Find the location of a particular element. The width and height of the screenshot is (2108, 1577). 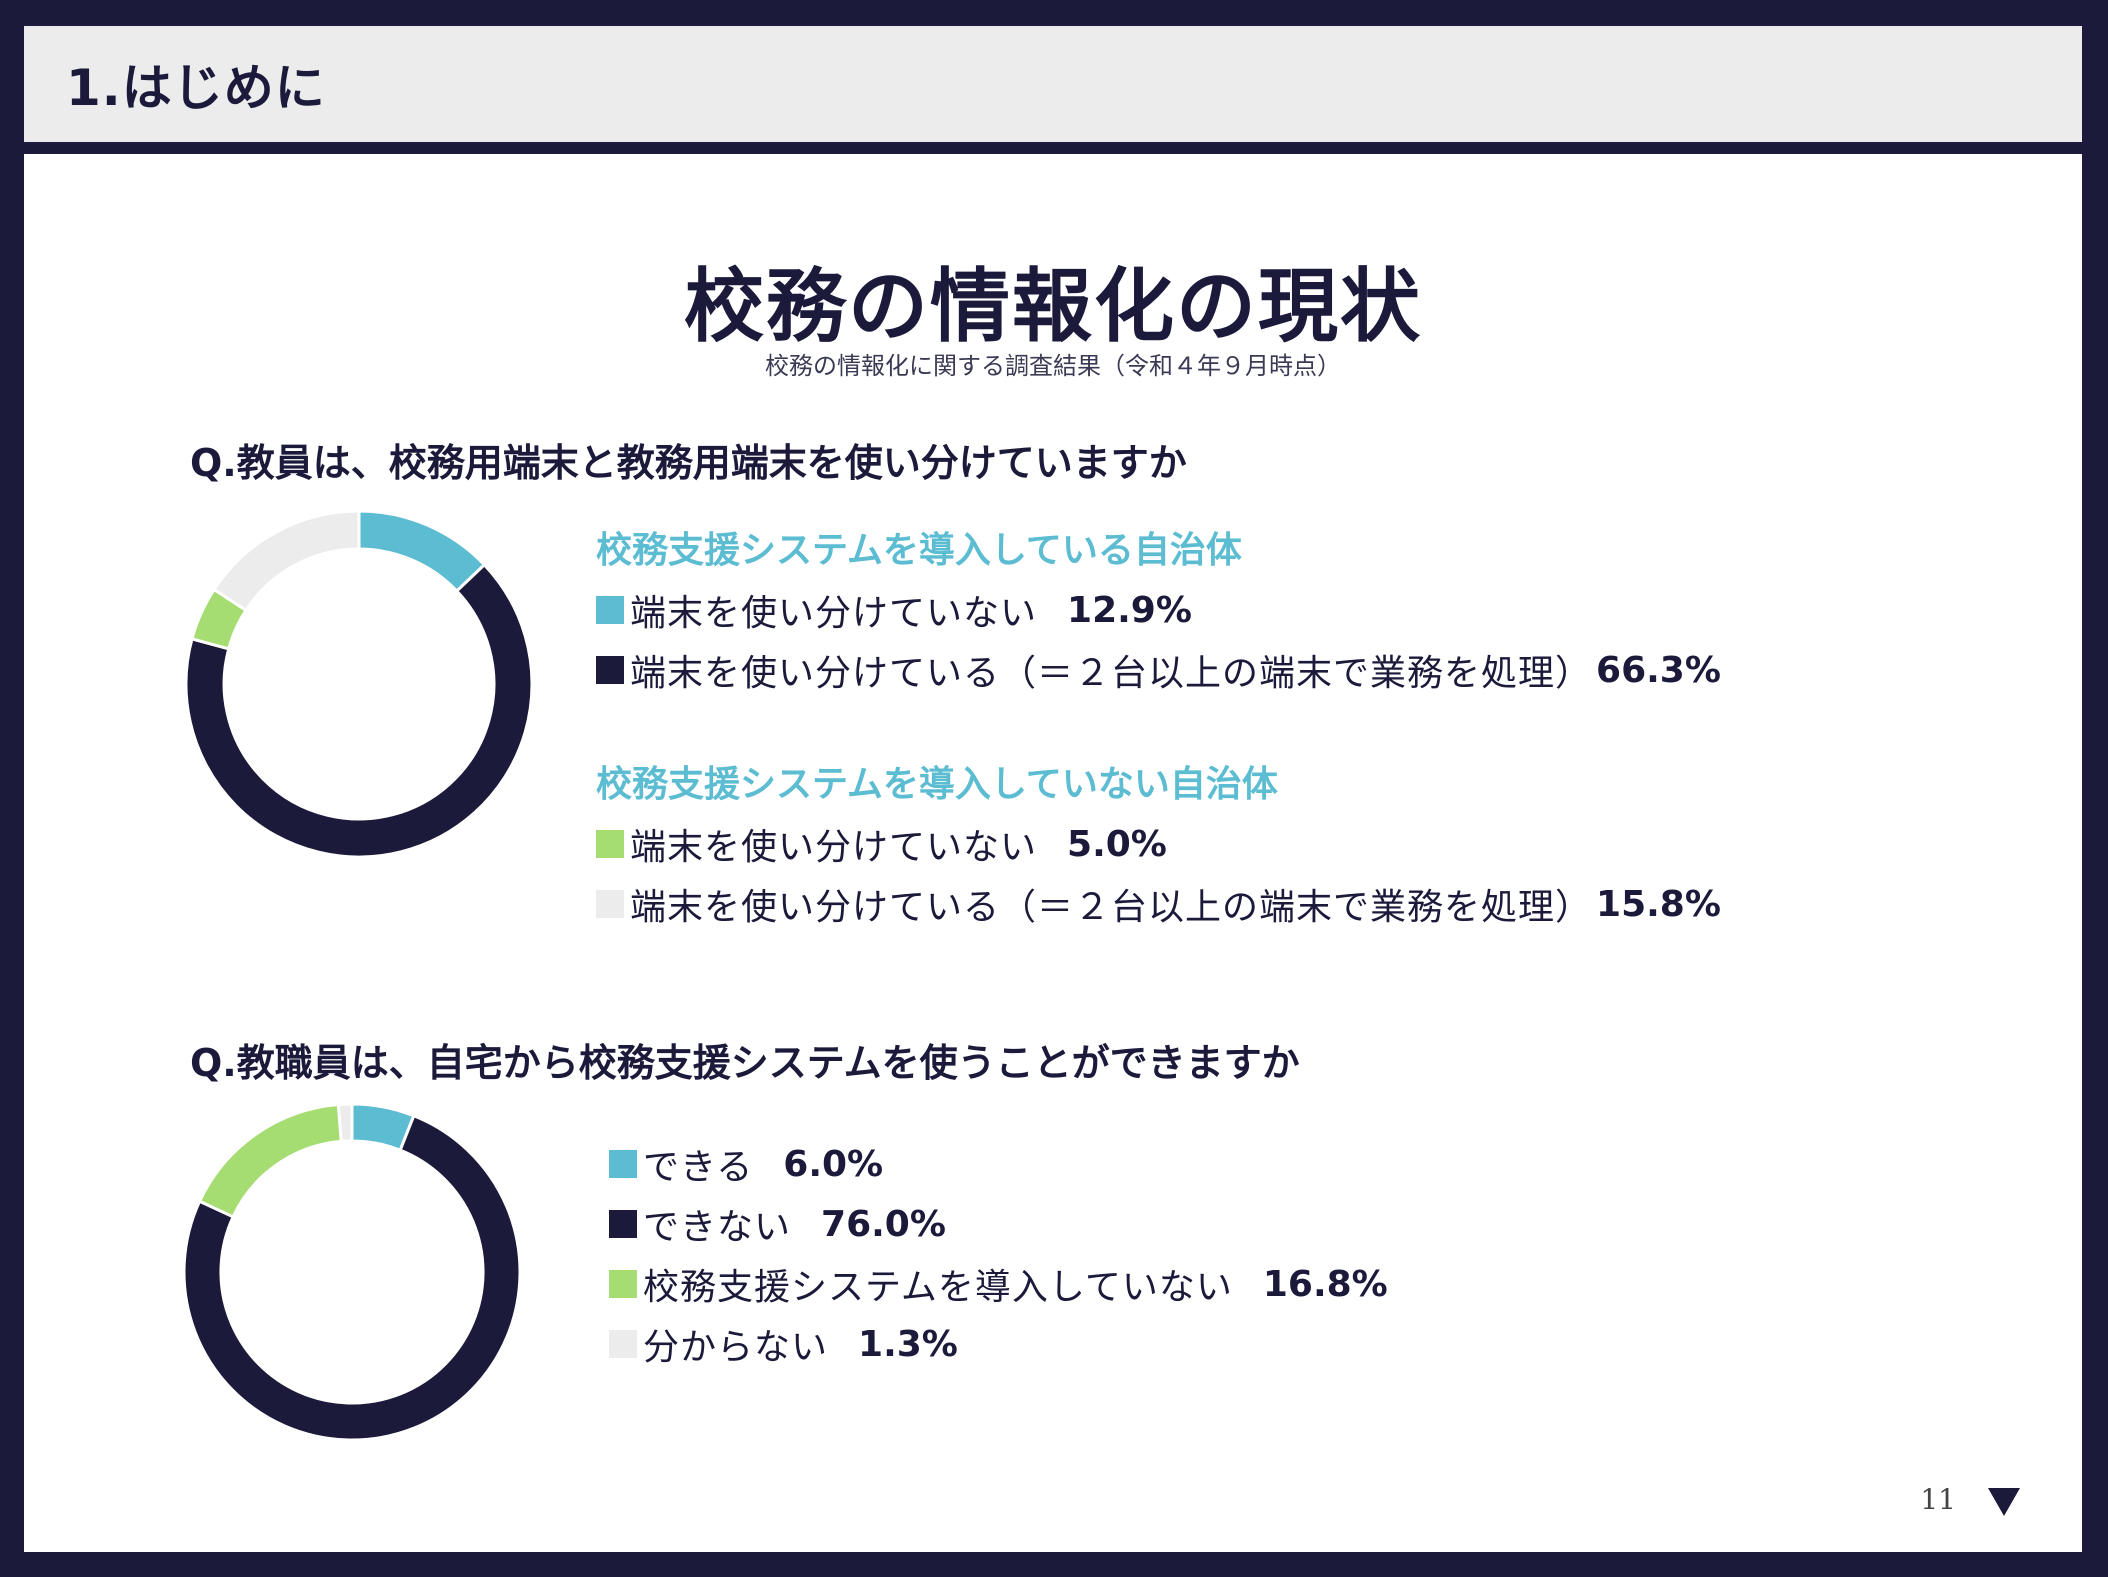

legend-2-row-3: 校務支援システムを導入していない 16.8% is located at coordinates (998, 1284).